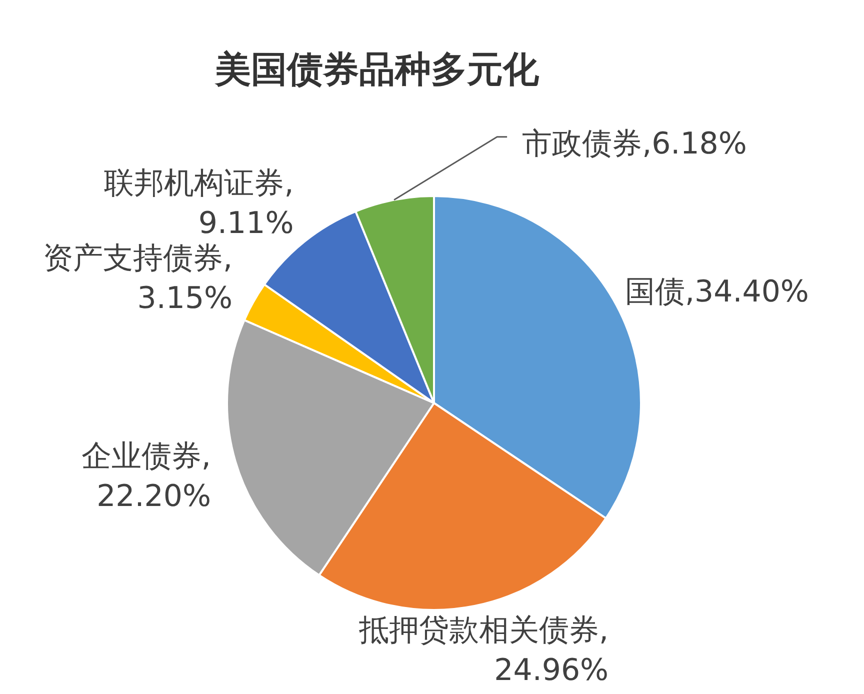 This screenshot has width=864, height=694. What do you see at coordinates (138, 278) in the screenshot?
I see `slice-label: 资产支持债券,3.15%` at bounding box center [138, 278].